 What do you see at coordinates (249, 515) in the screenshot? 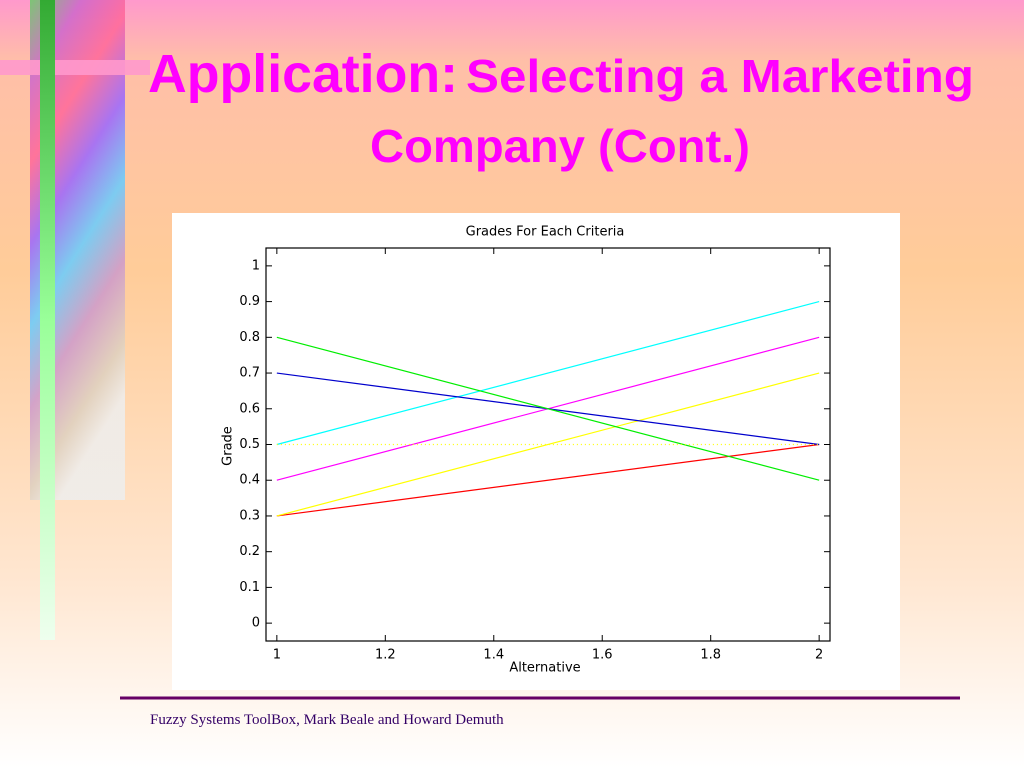
I see `y-tick-label: 0.3` at bounding box center [249, 515].